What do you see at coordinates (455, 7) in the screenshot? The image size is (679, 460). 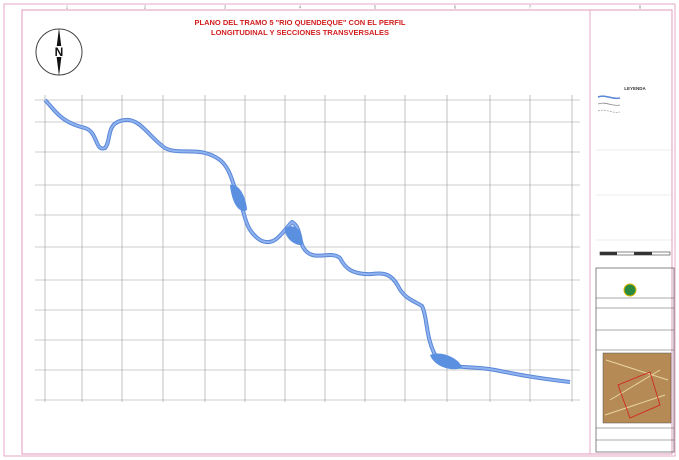 I see `border-column-label: 6` at bounding box center [455, 7].